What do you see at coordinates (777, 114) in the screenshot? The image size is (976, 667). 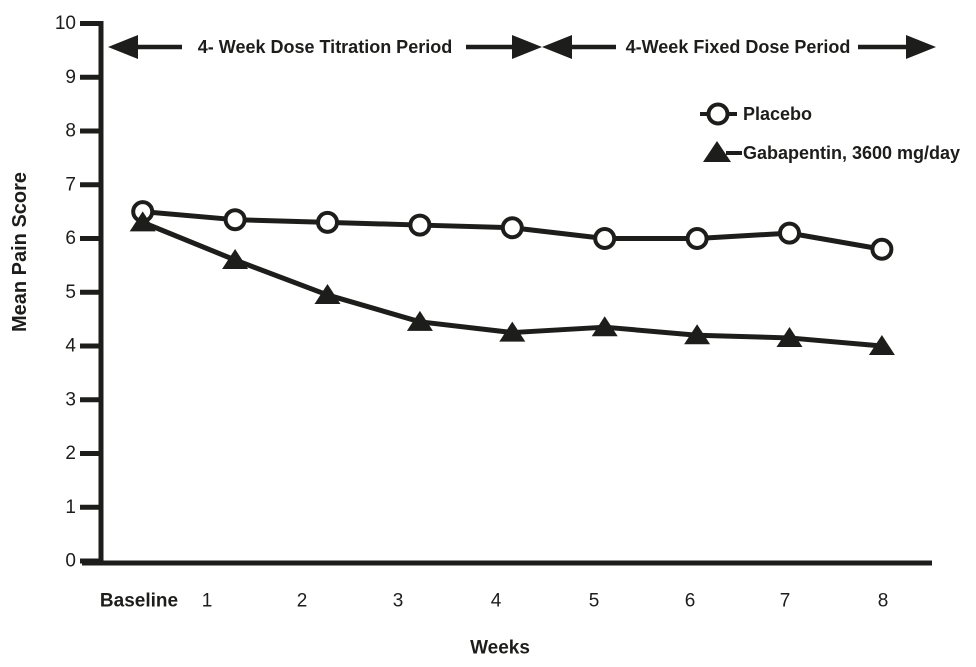 I see `legend-label-placebo: Placebo` at bounding box center [777, 114].